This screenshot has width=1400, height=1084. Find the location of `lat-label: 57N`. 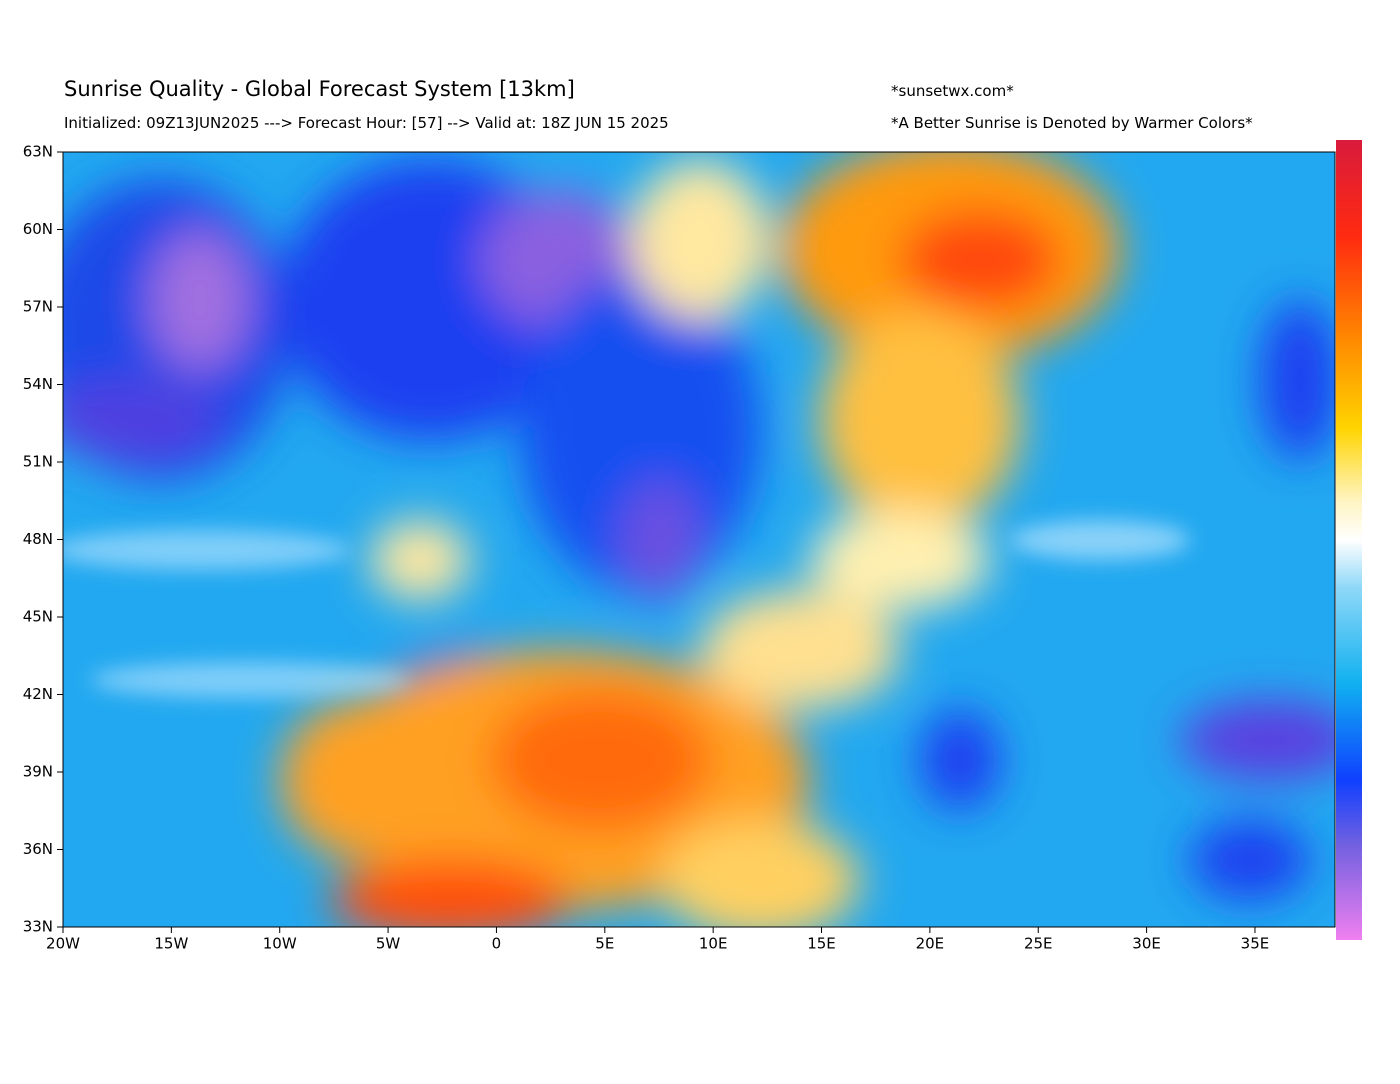

lat-label: 57N is located at coordinates (38, 307).